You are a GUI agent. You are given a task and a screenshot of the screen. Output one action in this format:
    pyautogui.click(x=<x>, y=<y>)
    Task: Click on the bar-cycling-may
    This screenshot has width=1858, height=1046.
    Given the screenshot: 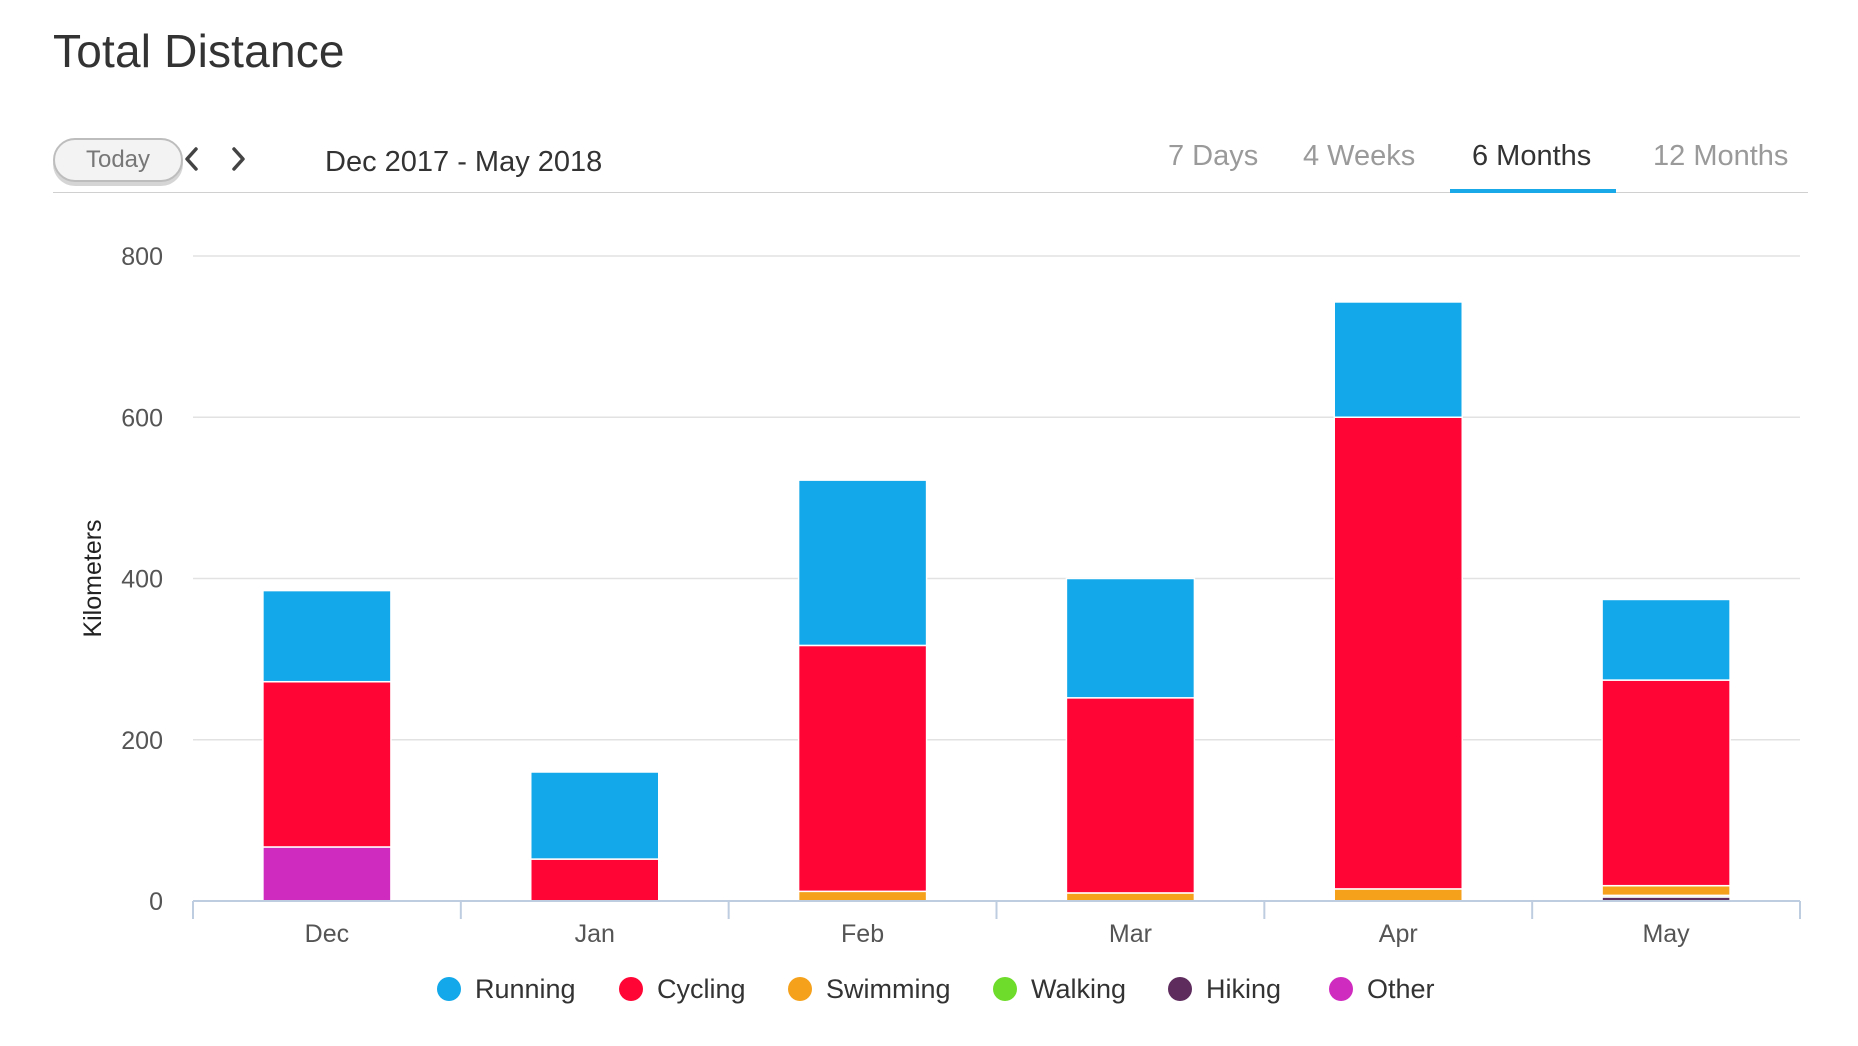 What is the action you would take?
    pyautogui.click(x=1666, y=783)
    